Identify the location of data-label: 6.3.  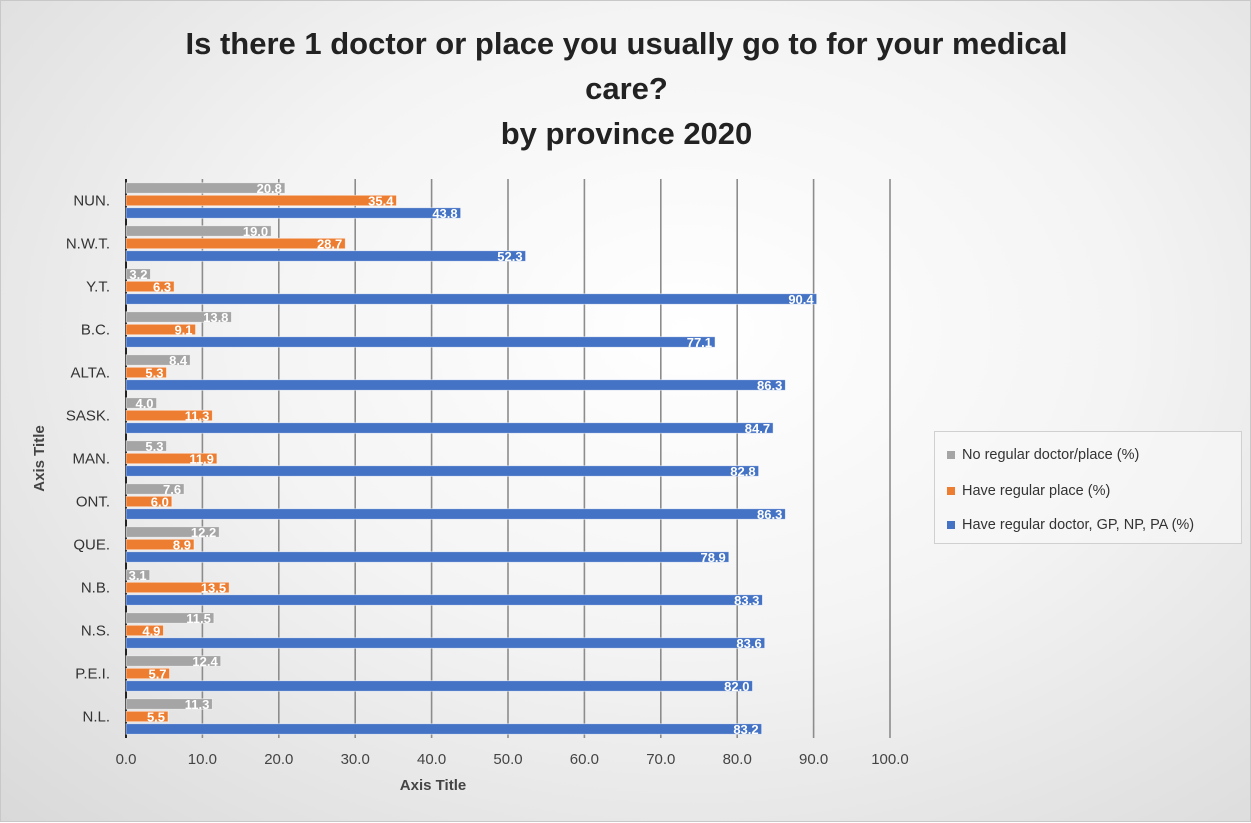
(162, 286).